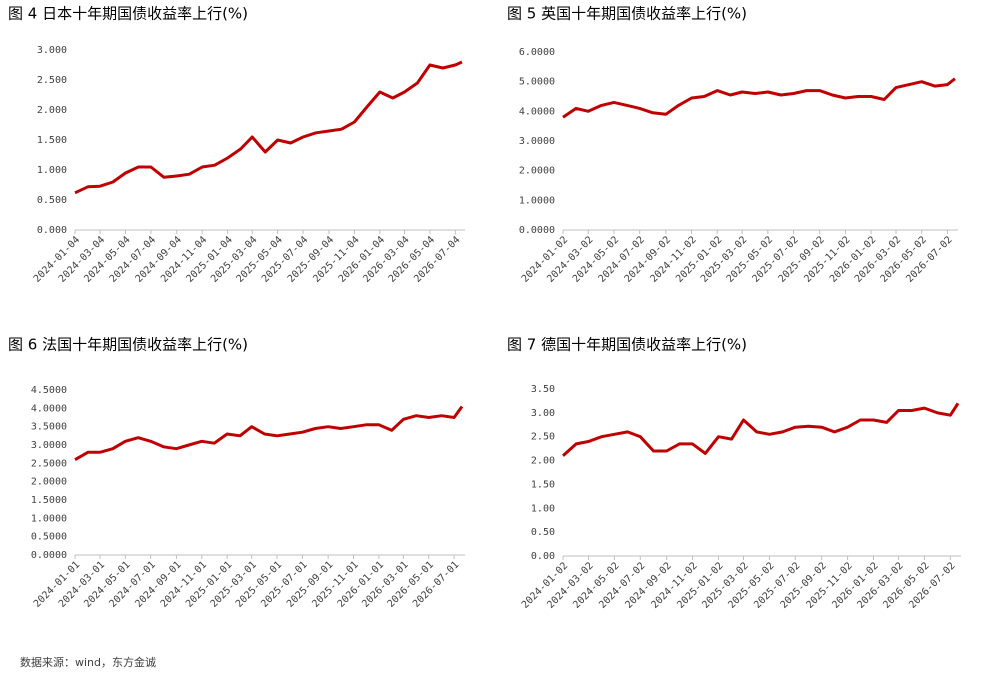  What do you see at coordinates (437, 259) in the screenshot?
I see `x-tick-label: 2026-07-04` at bounding box center [437, 259].